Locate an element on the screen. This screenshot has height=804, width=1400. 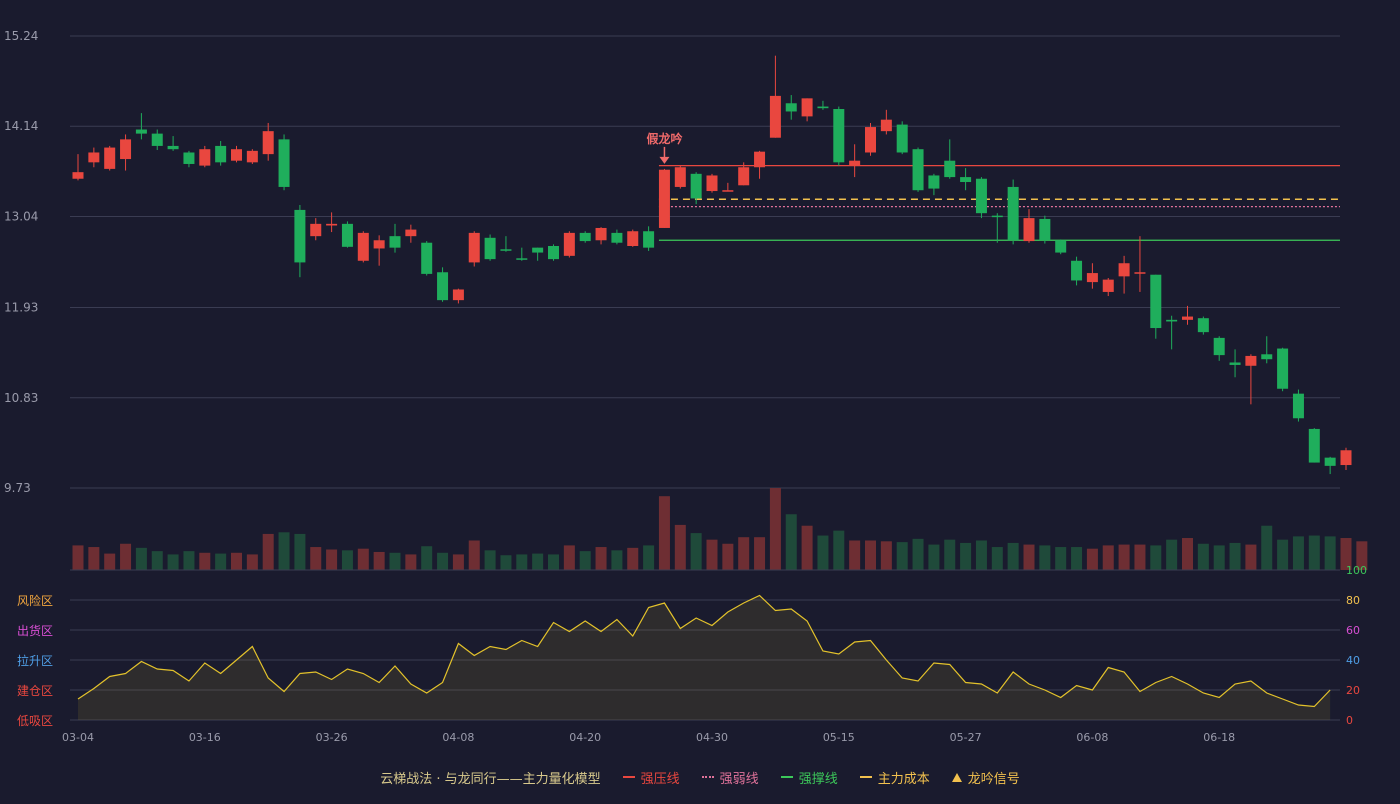
legend-label-signal: 龙吟信号 is located at coordinates (993, 779).